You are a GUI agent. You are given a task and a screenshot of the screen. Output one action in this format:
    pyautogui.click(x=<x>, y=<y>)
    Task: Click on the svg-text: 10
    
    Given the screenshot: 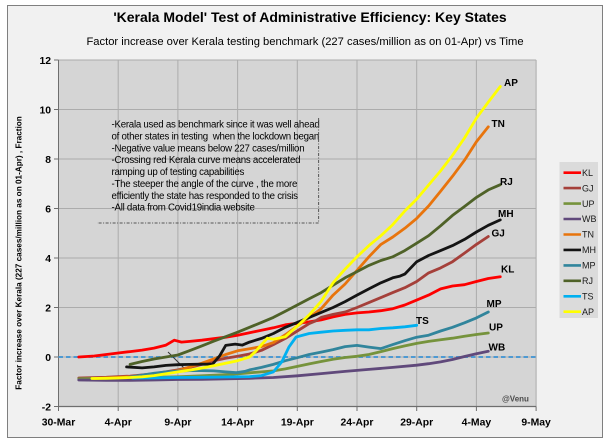 What is the action you would take?
    pyautogui.click(x=45, y=111)
    